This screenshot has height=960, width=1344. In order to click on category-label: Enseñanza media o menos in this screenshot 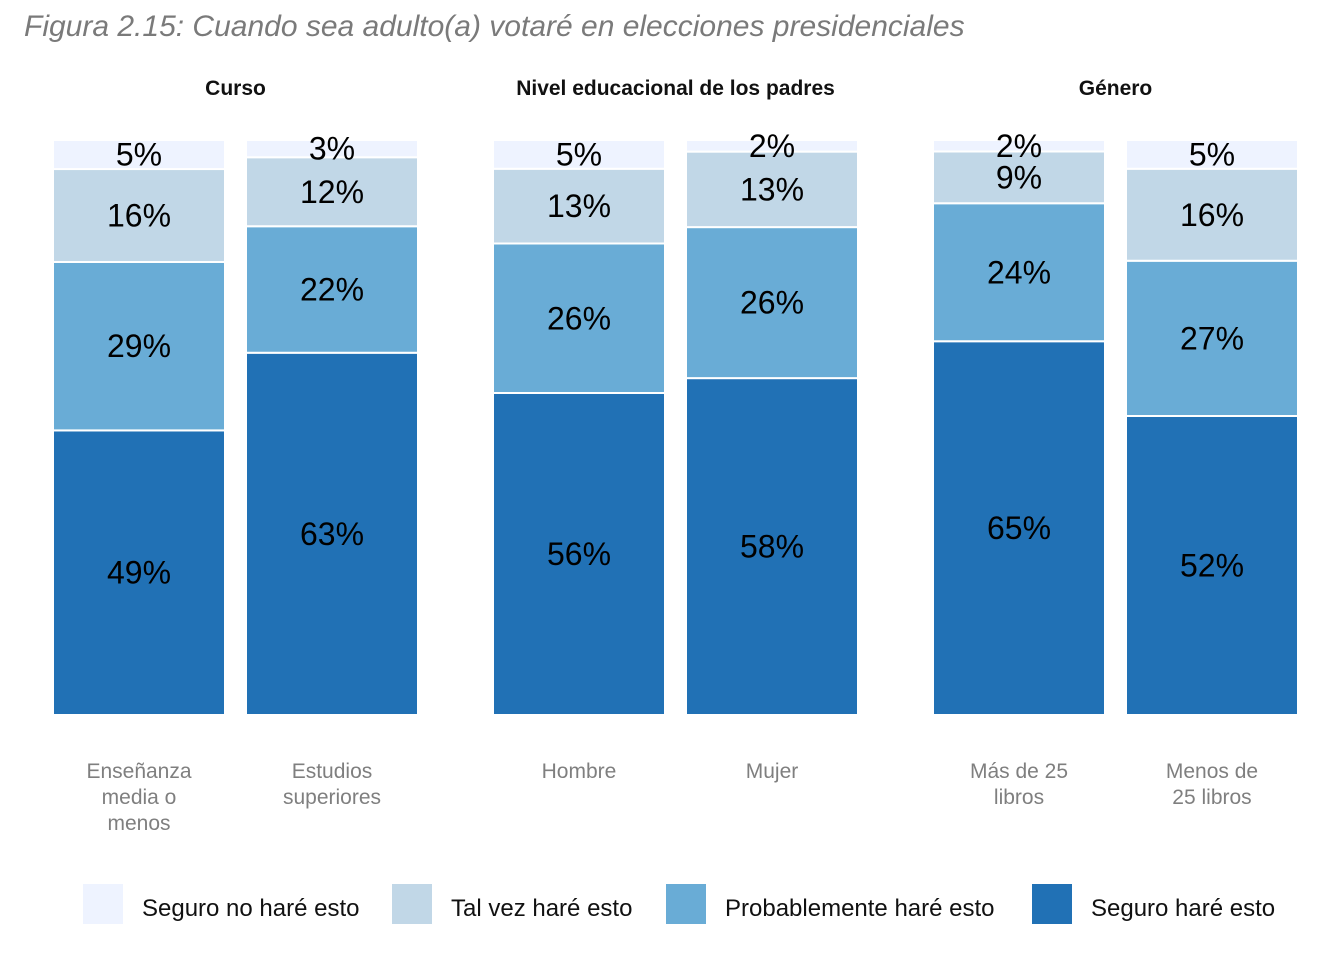, I will do `click(138, 797)`.